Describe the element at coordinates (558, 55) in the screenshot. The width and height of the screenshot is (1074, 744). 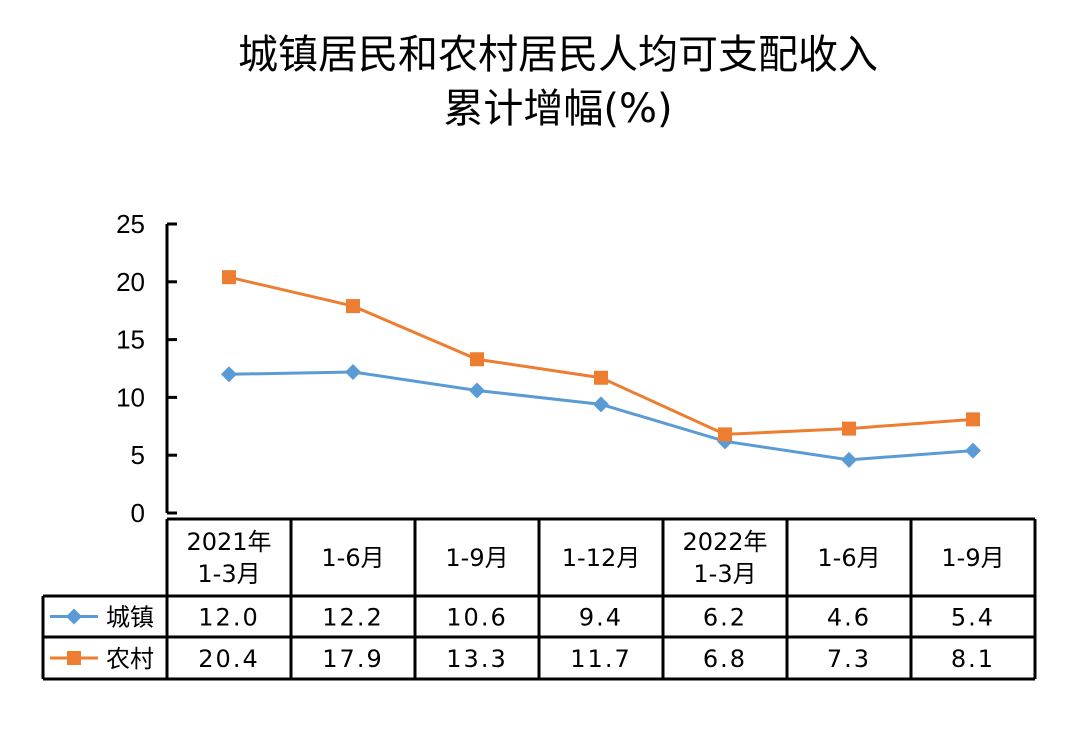
I see `chart-title-line1: 城镇居民和农村居民人均可支配收入` at that location.